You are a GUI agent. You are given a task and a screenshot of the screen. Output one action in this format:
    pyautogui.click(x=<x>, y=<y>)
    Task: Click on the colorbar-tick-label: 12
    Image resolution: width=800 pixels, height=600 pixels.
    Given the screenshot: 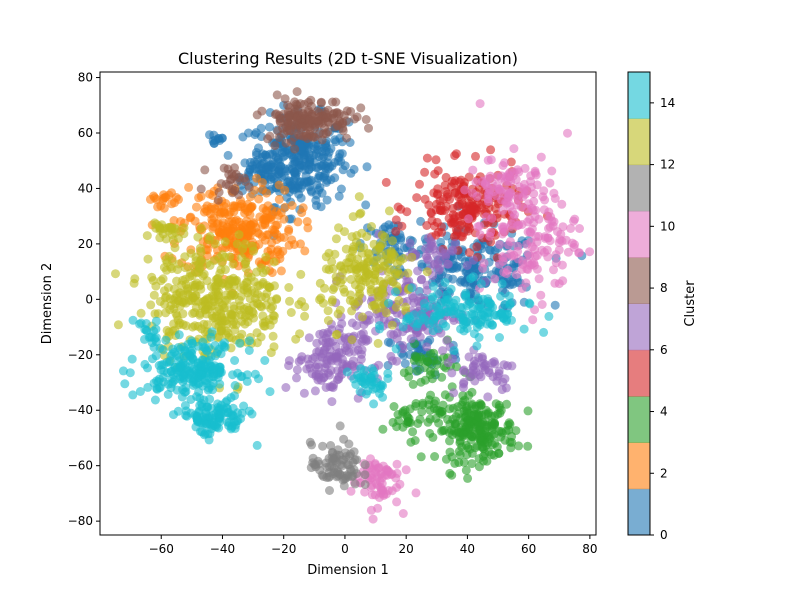 What is the action you would take?
    pyautogui.click(x=667, y=165)
    